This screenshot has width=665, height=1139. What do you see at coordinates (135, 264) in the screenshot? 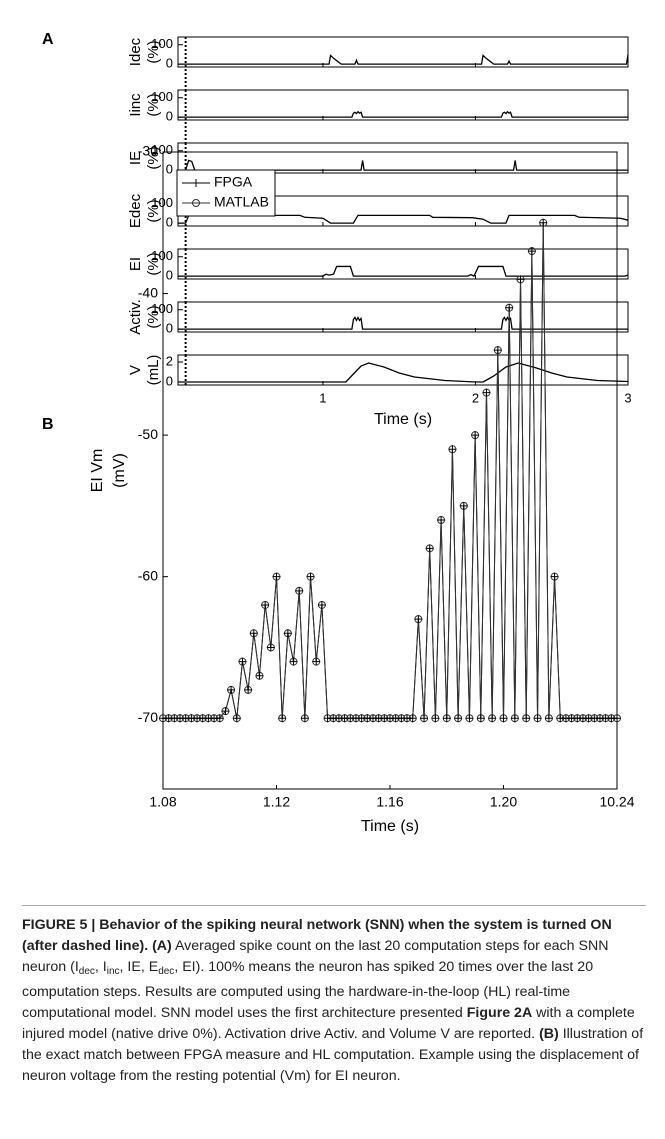
I see `y-axis-label: EI` at bounding box center [135, 264].